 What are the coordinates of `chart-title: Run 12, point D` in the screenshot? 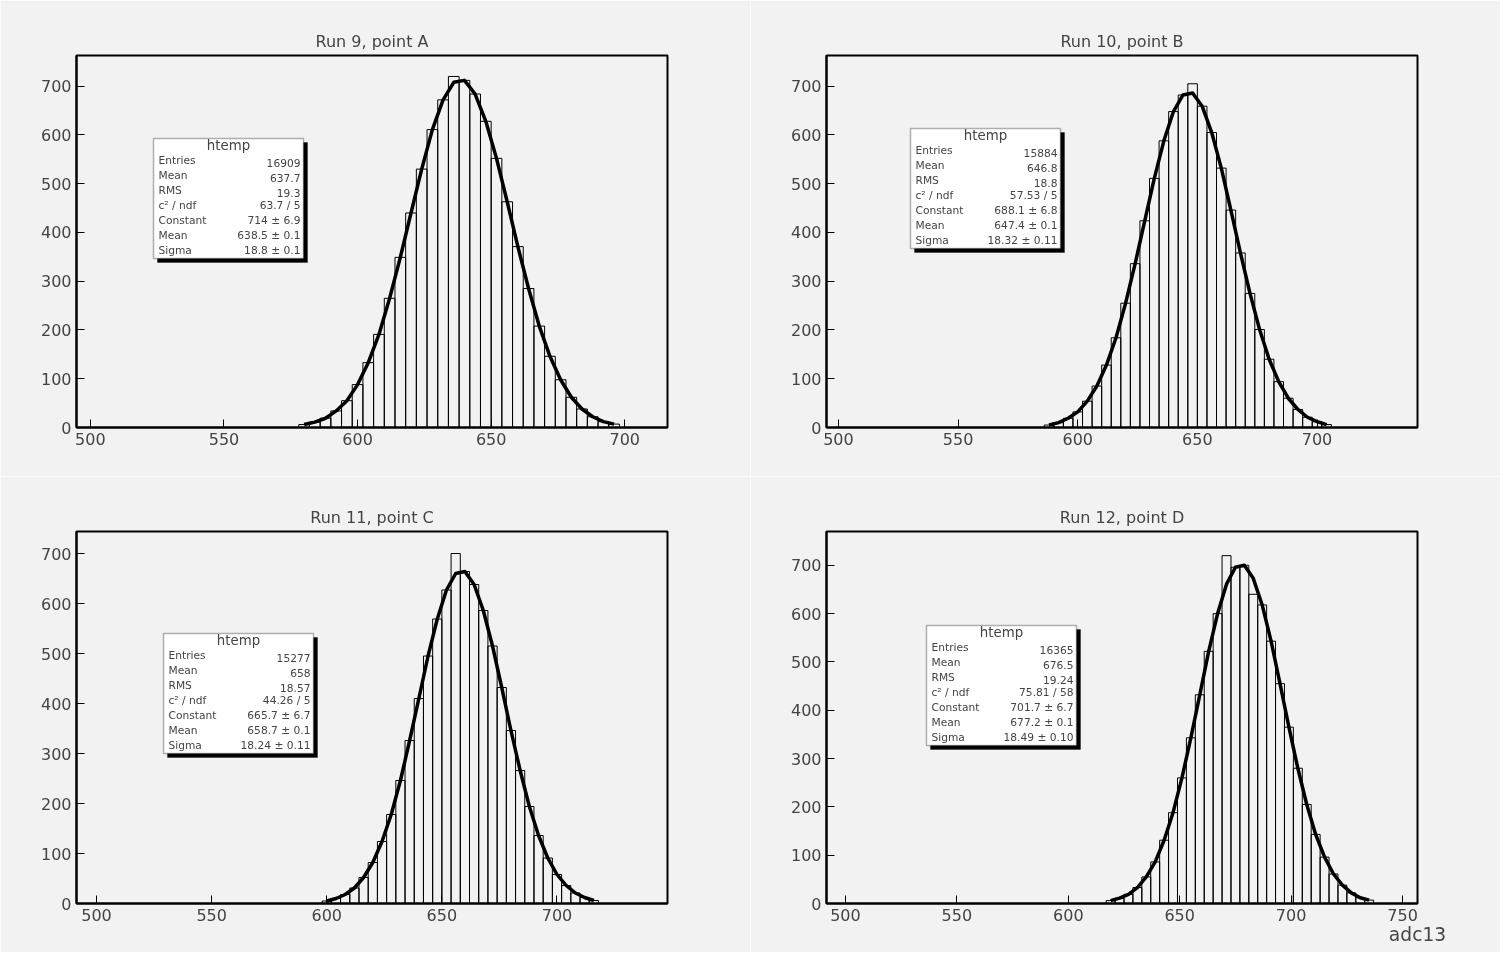 It's located at (1122, 517).